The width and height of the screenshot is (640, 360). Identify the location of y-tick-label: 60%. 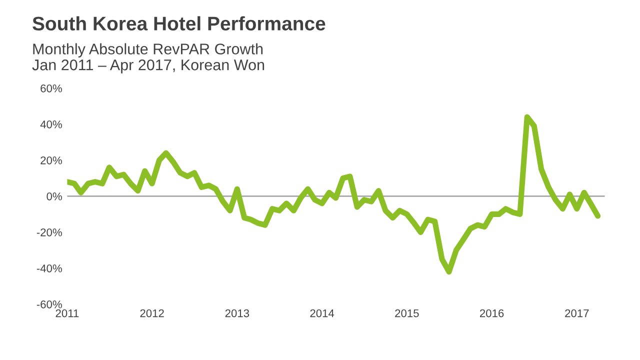
(51, 88).